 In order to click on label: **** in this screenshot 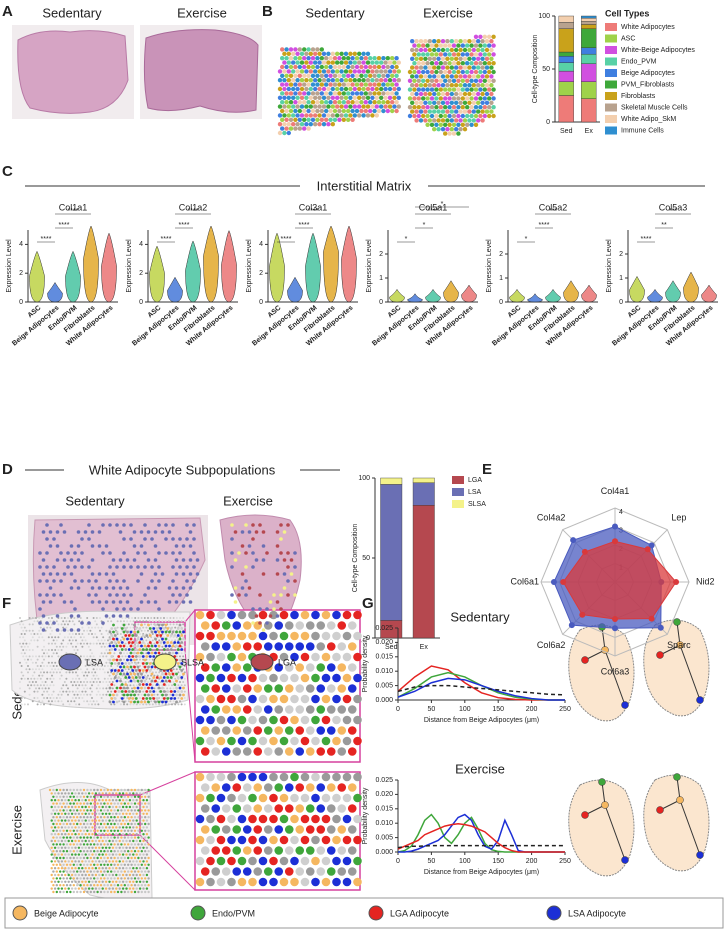, I will do `click(73, 211)`.